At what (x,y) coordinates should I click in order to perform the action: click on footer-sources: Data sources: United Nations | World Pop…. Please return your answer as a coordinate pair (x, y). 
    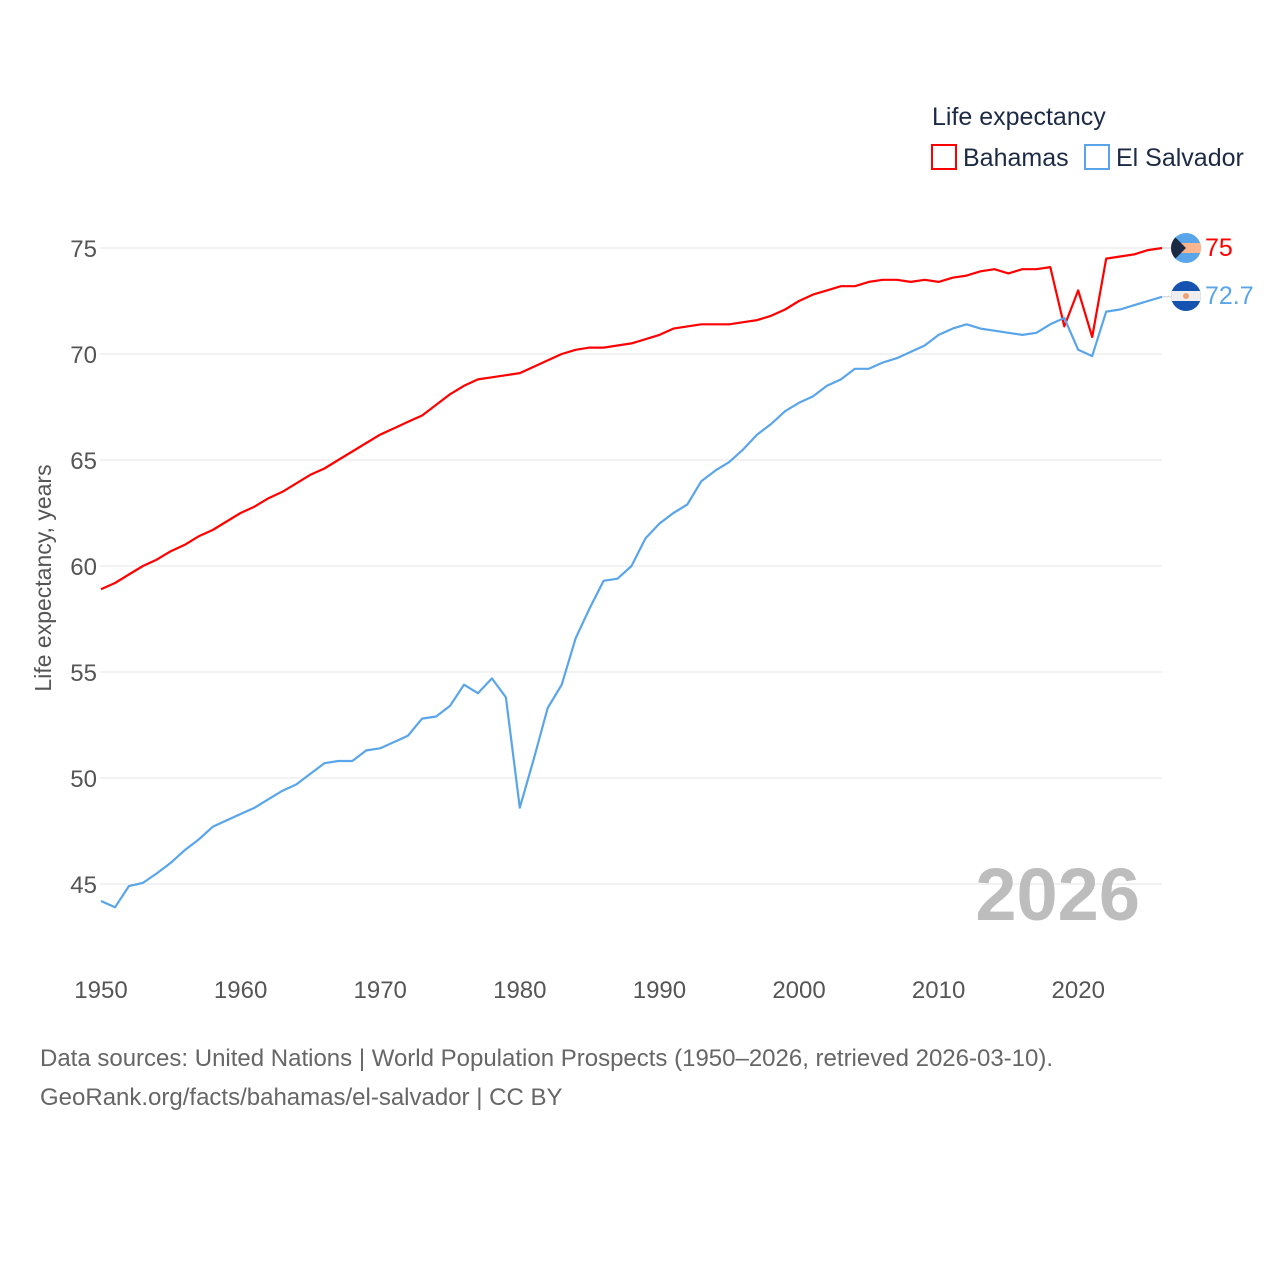
    Looking at the image, I should click on (547, 1058).